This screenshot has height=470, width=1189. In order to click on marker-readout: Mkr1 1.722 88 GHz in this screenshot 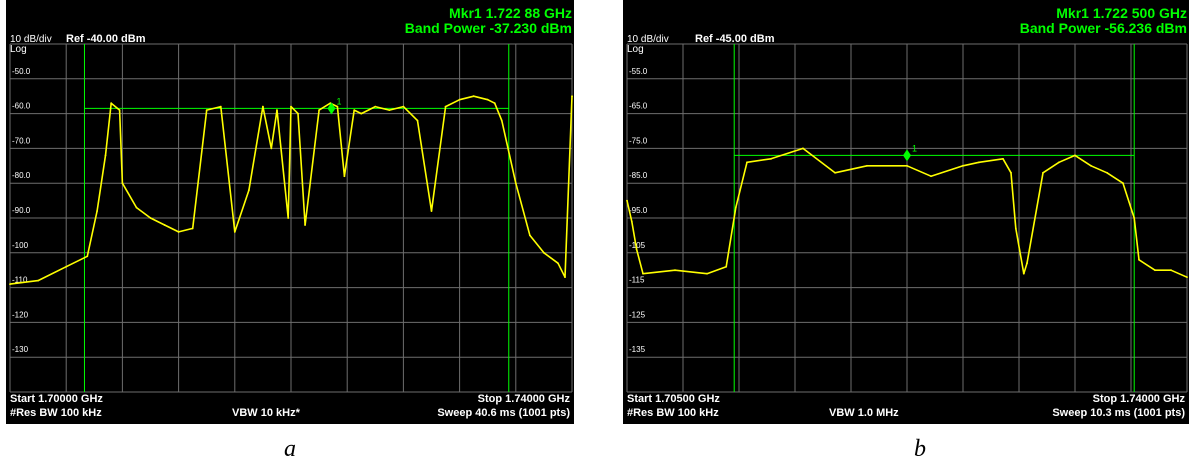, I will do `click(510, 13)`.